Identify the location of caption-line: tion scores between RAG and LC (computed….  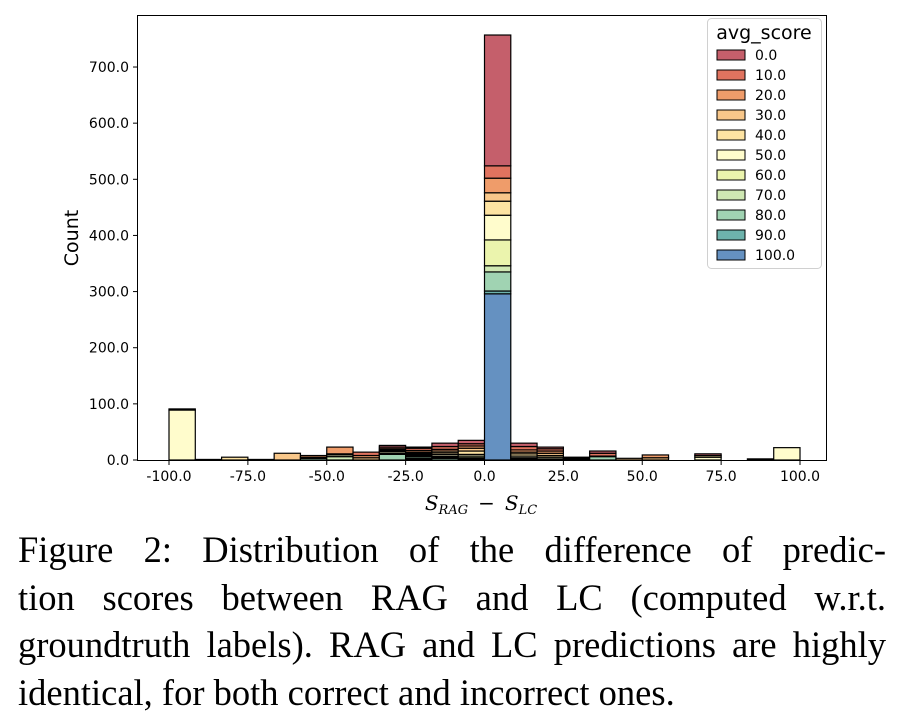
(452, 597).